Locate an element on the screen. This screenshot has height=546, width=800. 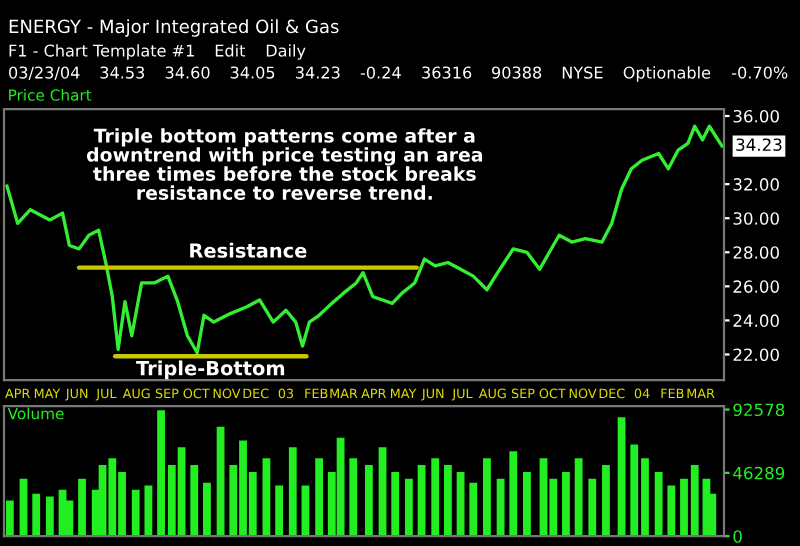
chart-subtitle: ENERGY - Major Integrated Oil & Gas is located at coordinates (174, 28).